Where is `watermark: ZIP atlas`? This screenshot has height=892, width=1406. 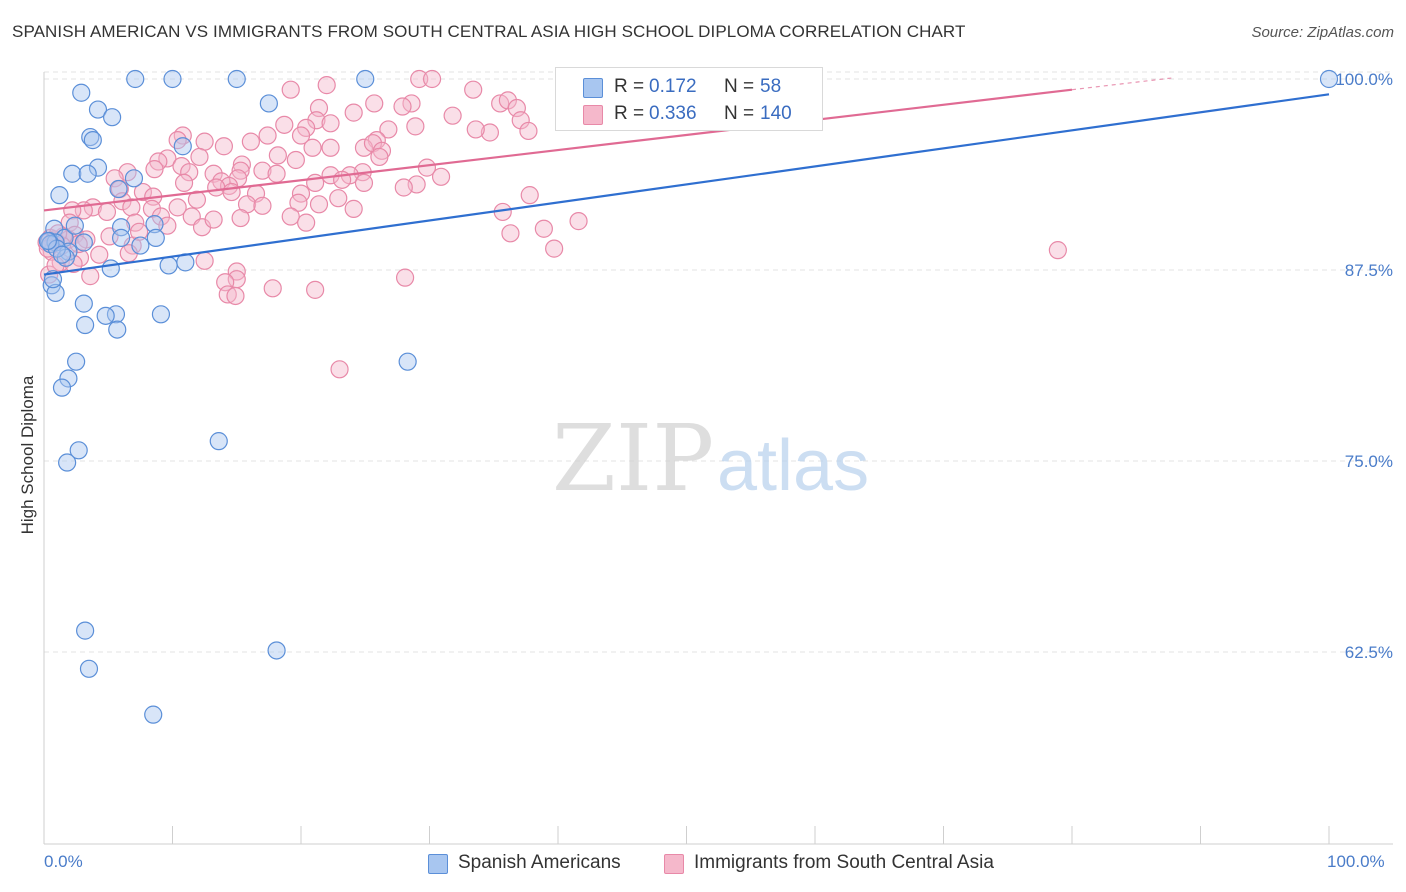 watermark: ZIP atlas is located at coordinates (710, 458).